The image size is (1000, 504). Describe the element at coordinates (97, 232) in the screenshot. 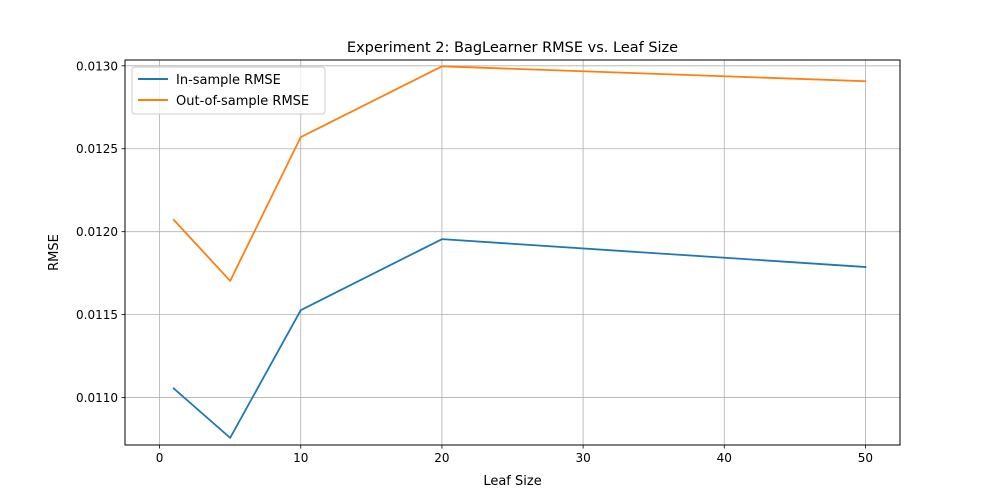

I see `y-tick-label: 0.0120` at that location.